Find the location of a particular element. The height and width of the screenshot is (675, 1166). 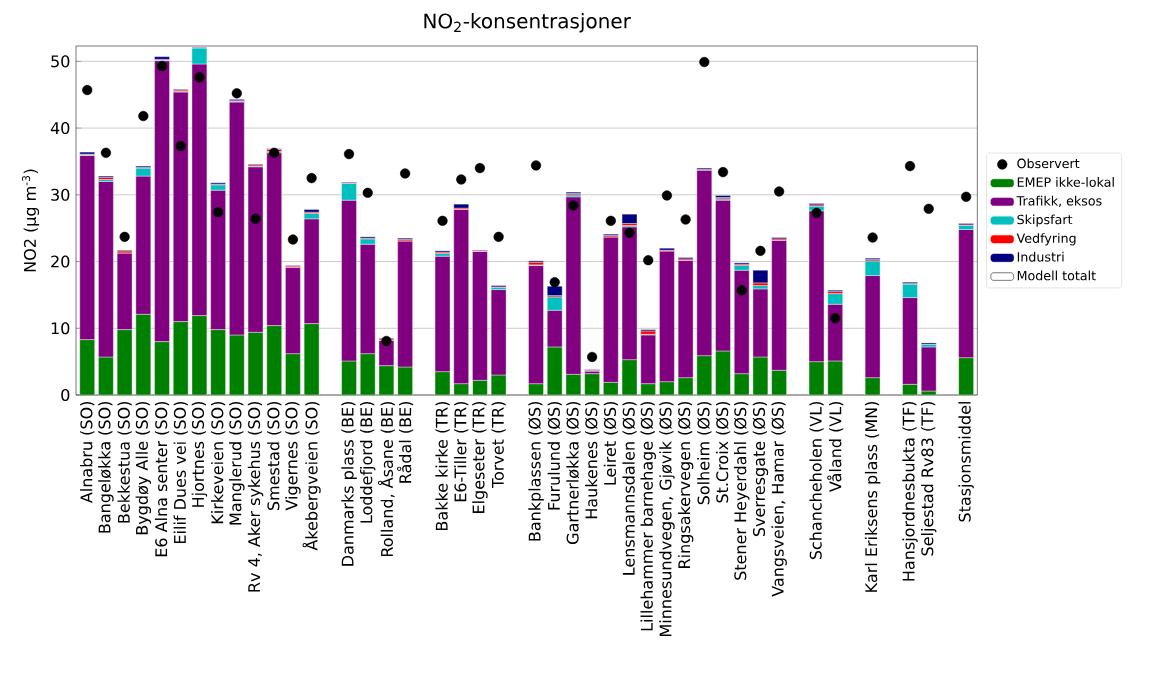

x-tick-label: Stener Heyerdahl (ØS) is located at coordinates (741, 490).